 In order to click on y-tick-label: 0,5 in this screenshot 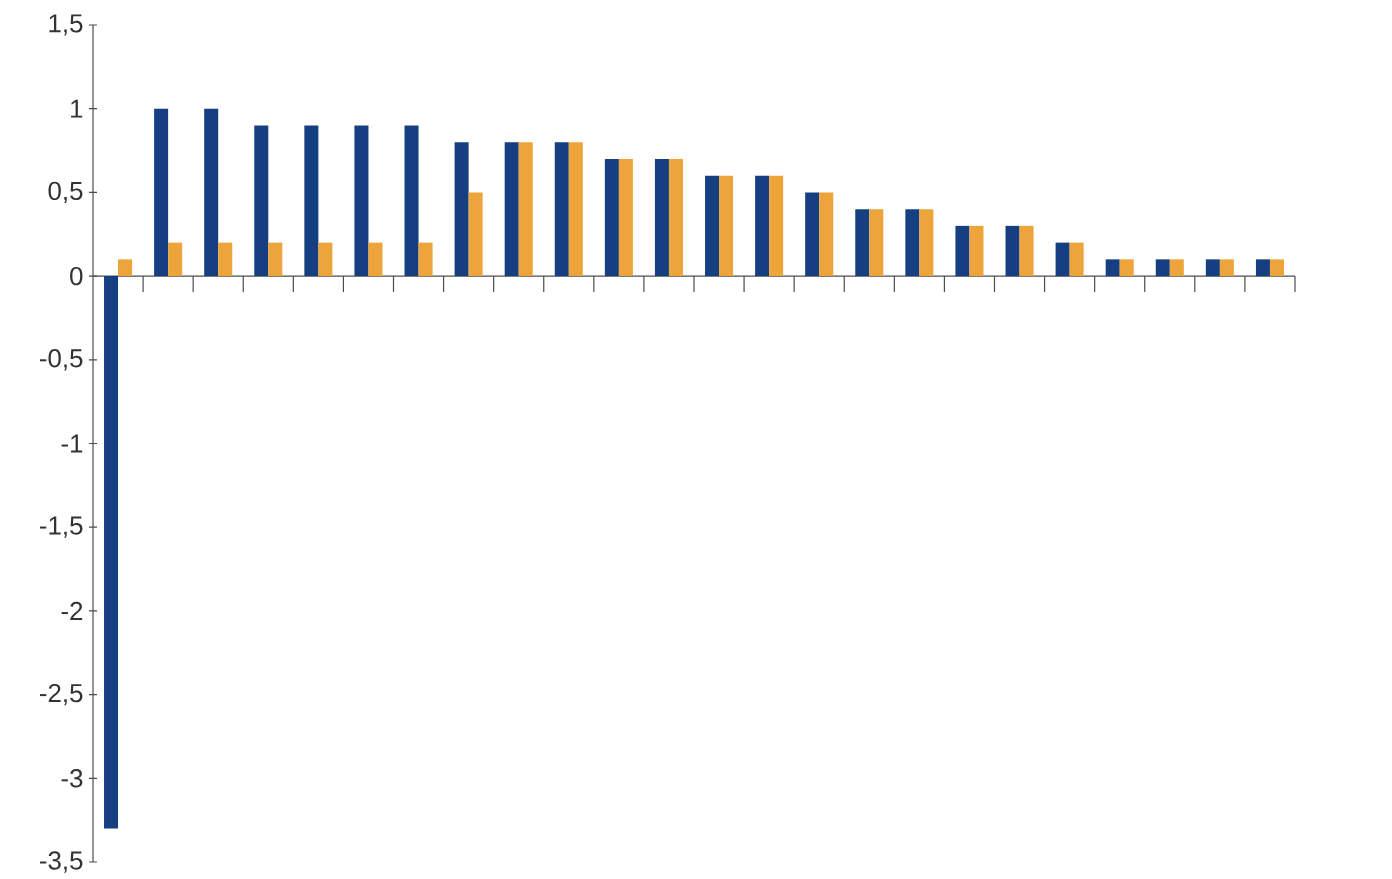, I will do `click(65, 192)`.